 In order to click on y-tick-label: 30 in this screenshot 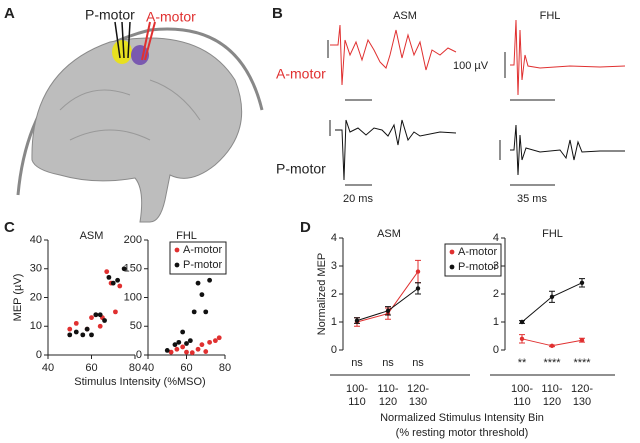, I will do `click(36, 269)`.